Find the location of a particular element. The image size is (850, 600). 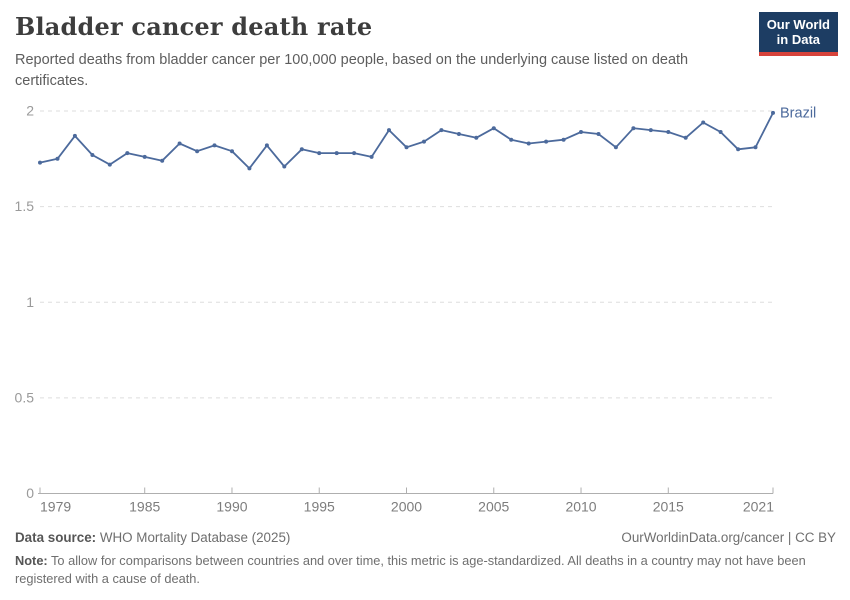

series-end-label: Brazil is located at coordinates (798, 113).